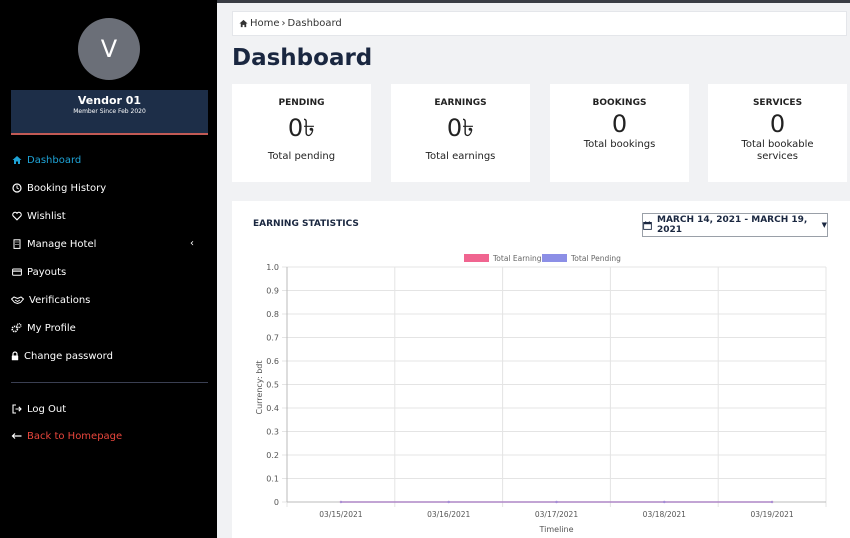 This screenshot has width=850, height=538. I want to click on sign-out-icon, so click(16, 409).